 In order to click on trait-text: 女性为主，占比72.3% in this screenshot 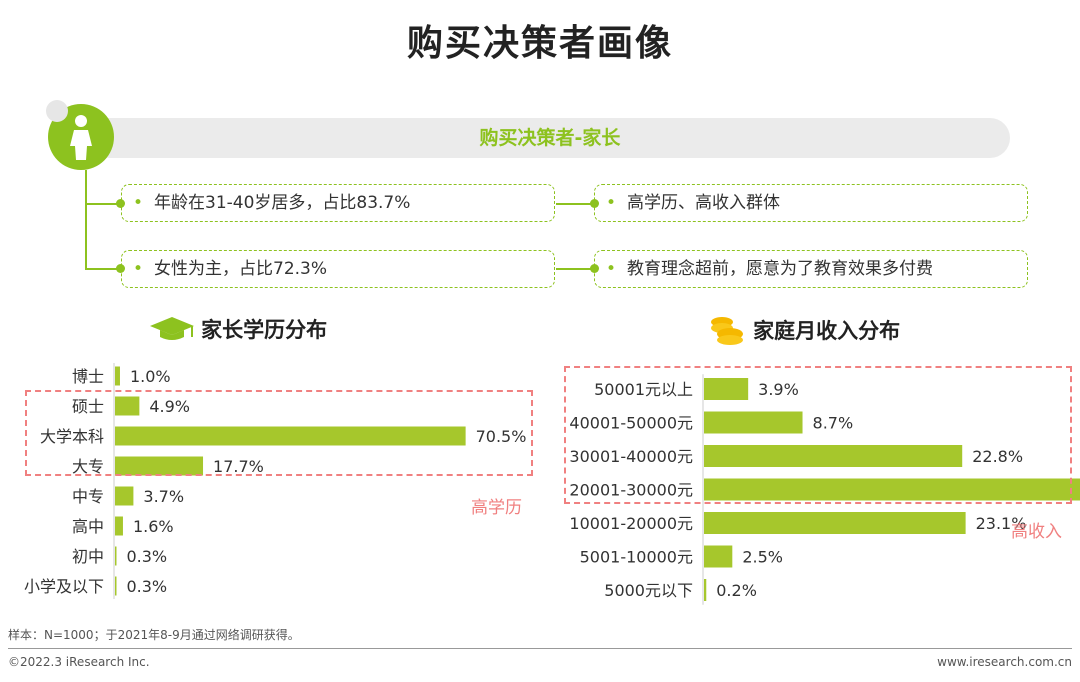, I will do `click(241, 269)`.